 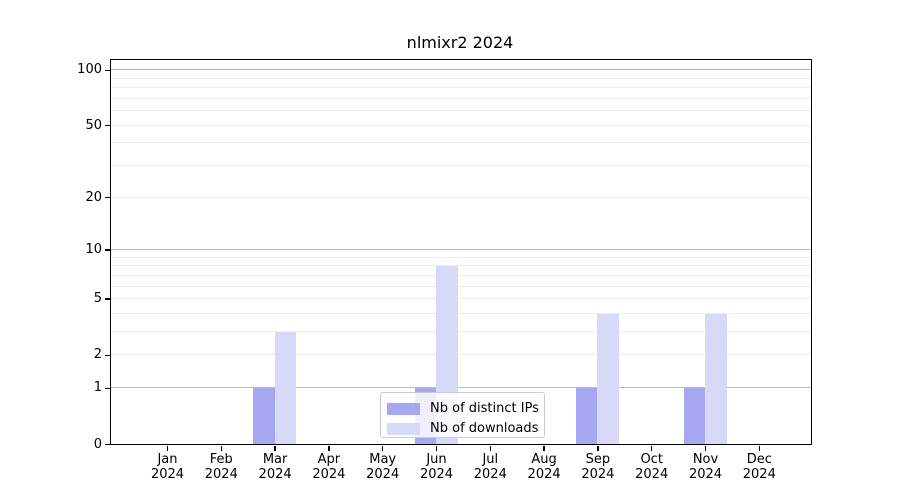 I want to click on legend-label-distinct-ips: Nb of distinct IPs, so click(x=484, y=408).